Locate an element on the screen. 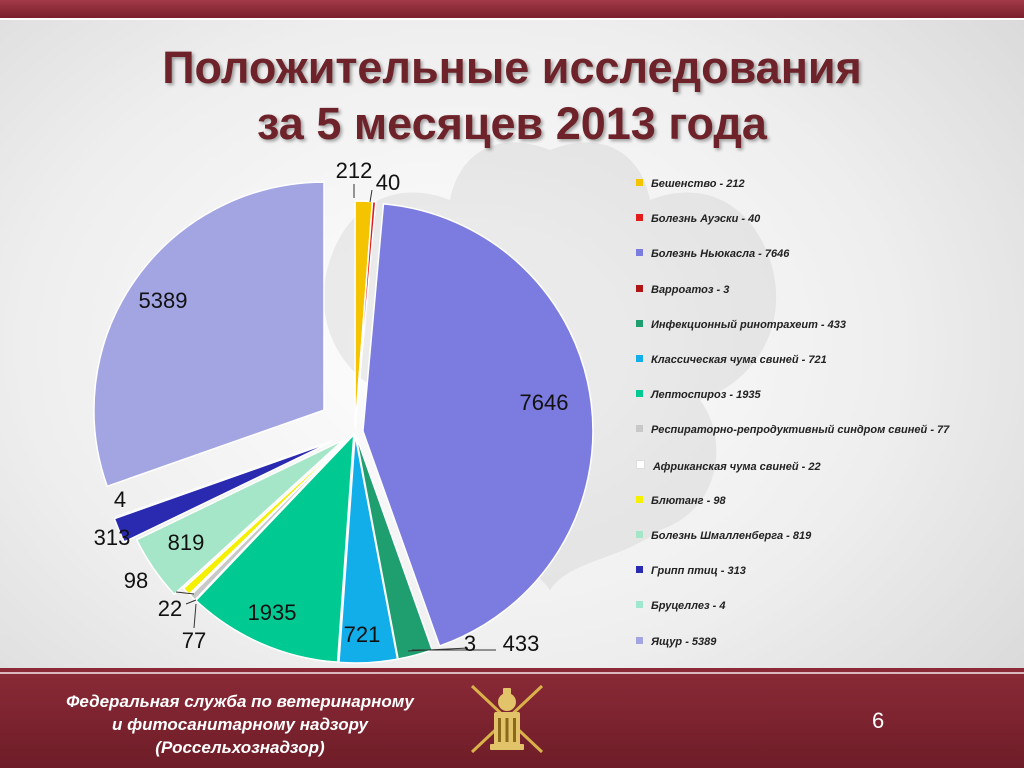 This screenshot has width=1024, height=768. legend-label: Ящур - 5389 is located at coordinates (684, 641).